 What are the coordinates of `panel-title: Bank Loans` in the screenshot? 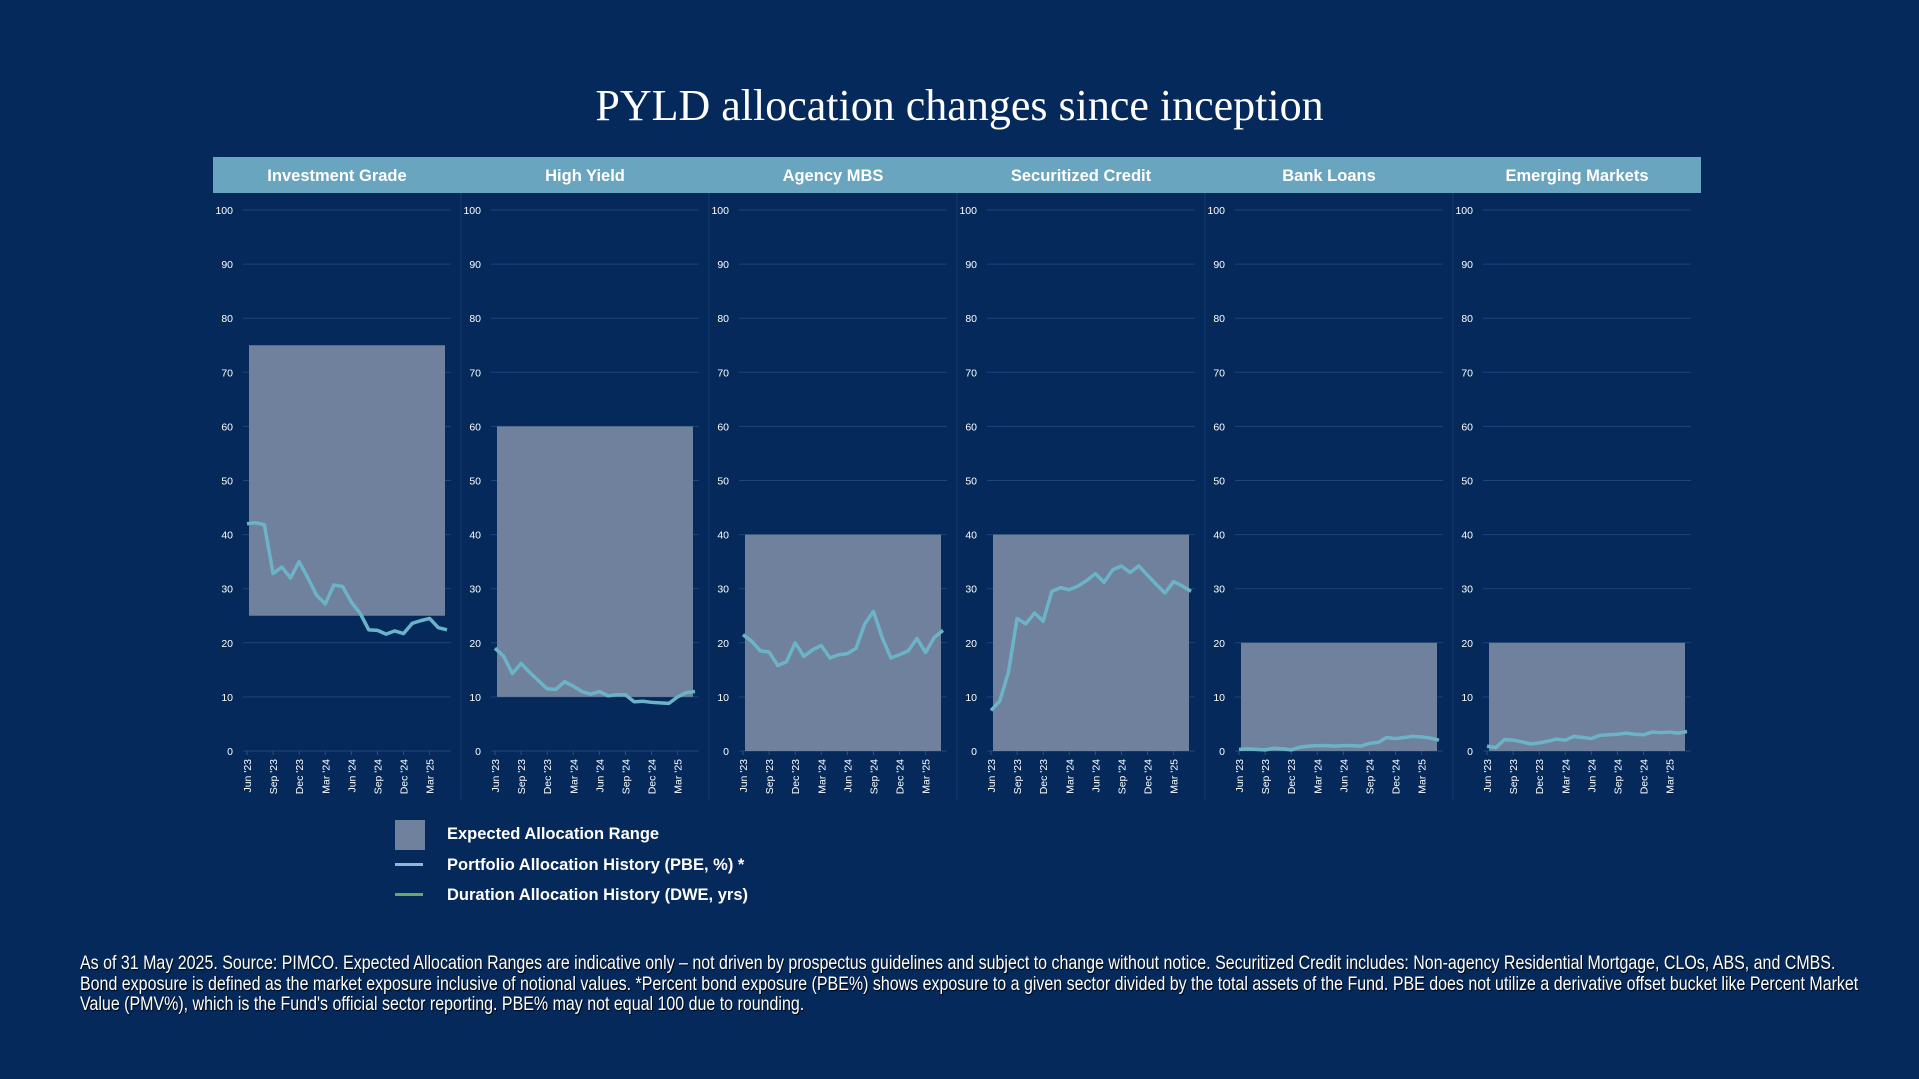 It's located at (1329, 176).